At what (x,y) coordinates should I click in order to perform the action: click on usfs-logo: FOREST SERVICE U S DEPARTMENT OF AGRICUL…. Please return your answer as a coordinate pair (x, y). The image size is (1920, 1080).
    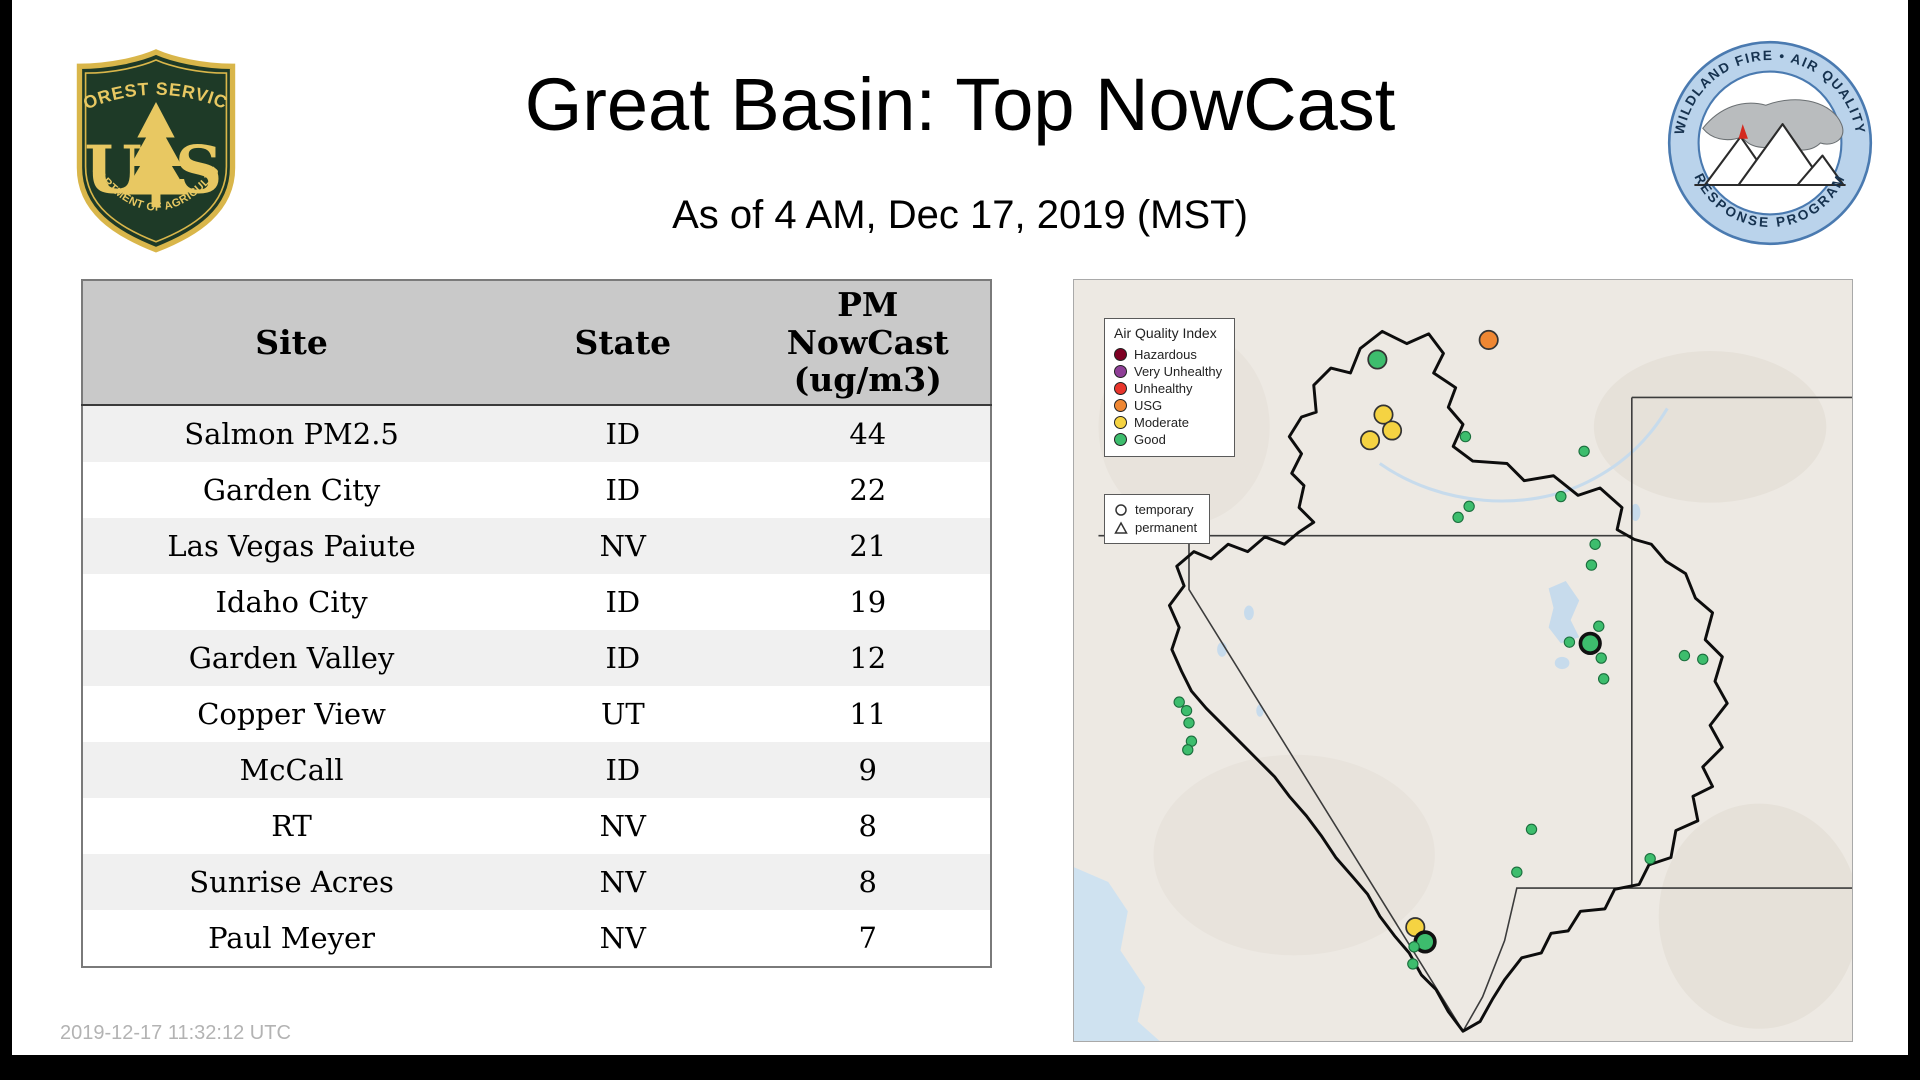
    Looking at the image, I should click on (151, 147).